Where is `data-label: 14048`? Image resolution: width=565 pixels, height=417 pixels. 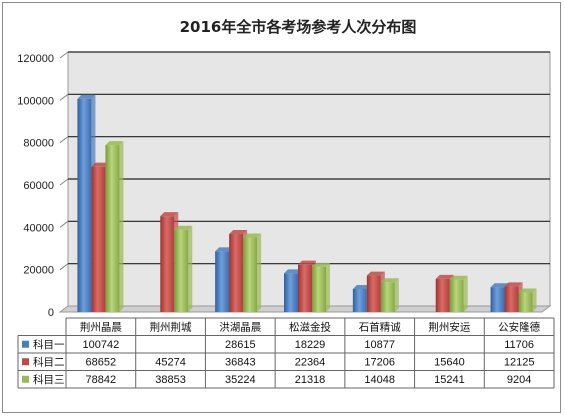 data-label: 14048 is located at coordinates (379, 380).